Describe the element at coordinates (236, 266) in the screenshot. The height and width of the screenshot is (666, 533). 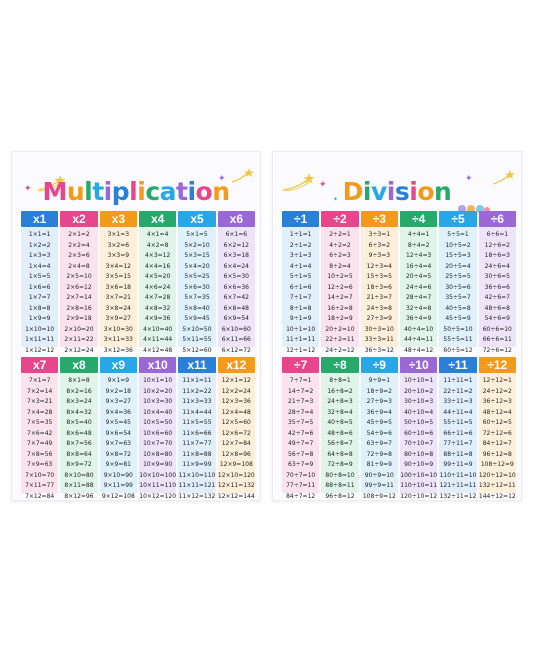
I see `multiplication-fact: 6×4=24` at that location.